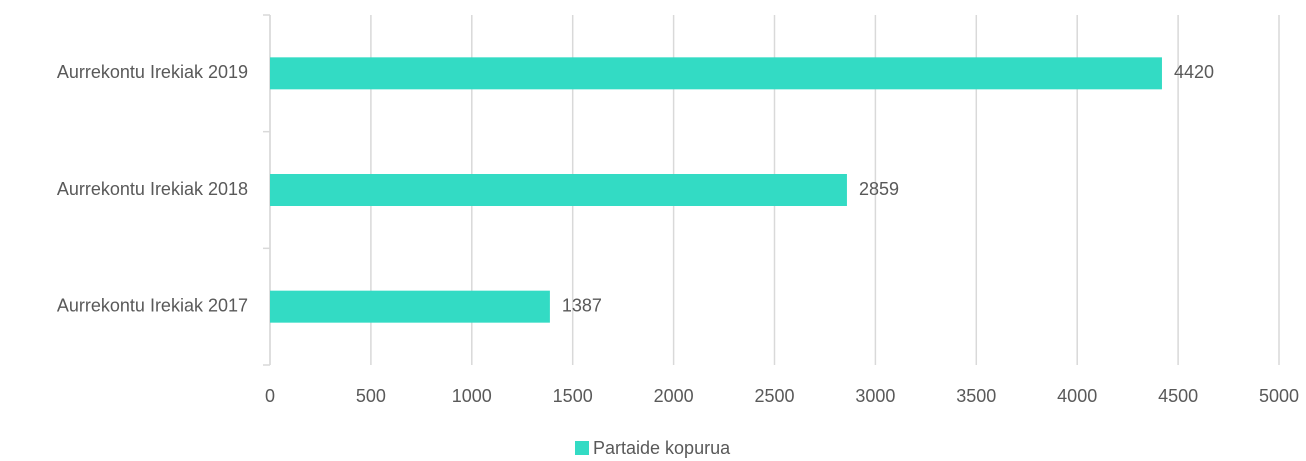  Describe the element at coordinates (976, 396) in the screenshot. I see `x-tick-label: 3500` at that location.